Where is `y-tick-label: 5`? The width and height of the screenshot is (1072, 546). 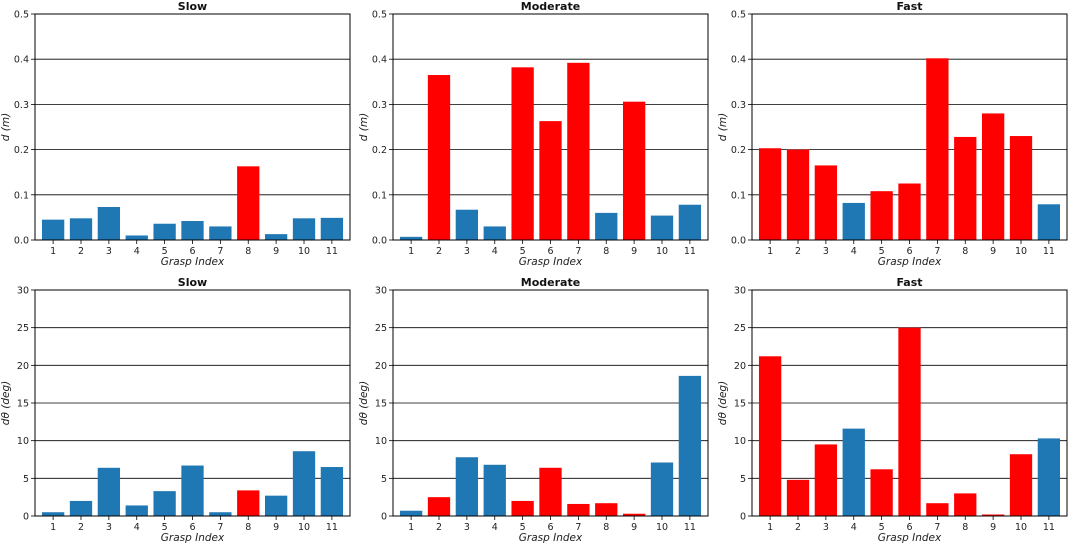
y-tick-label: 5 is located at coordinates (743, 479).